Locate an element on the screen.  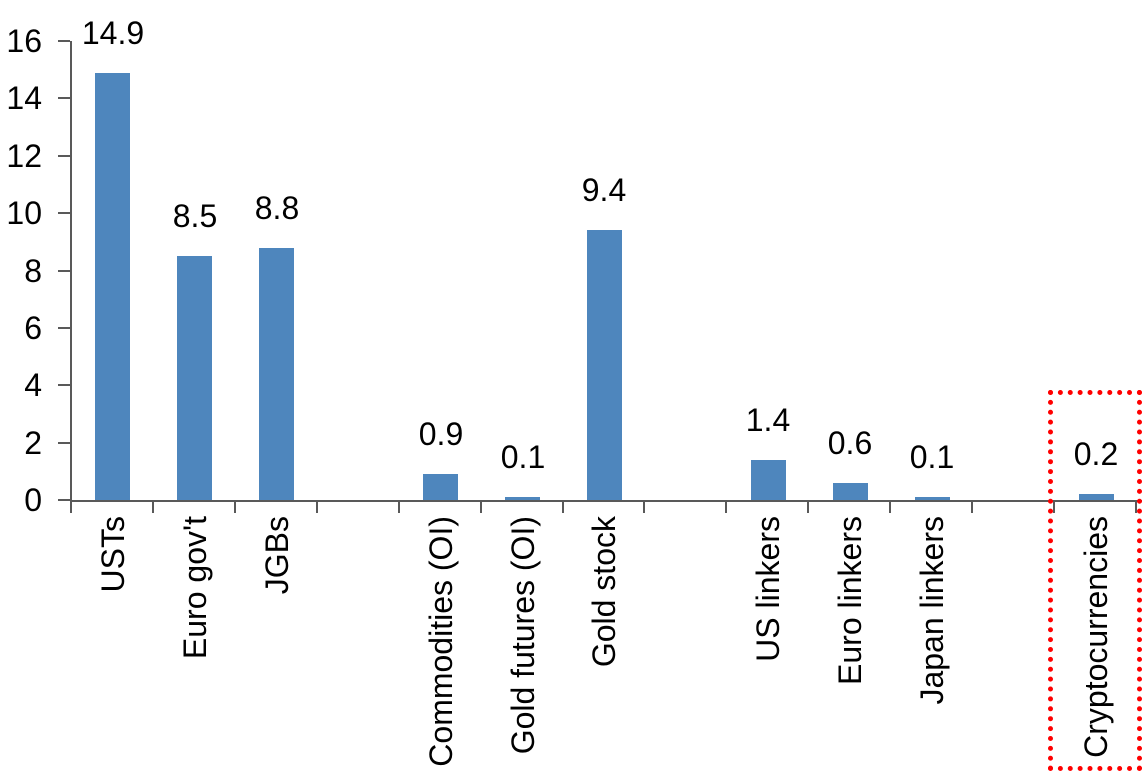
category-label-us-linkers: US linkers is located at coordinates (768, 589).